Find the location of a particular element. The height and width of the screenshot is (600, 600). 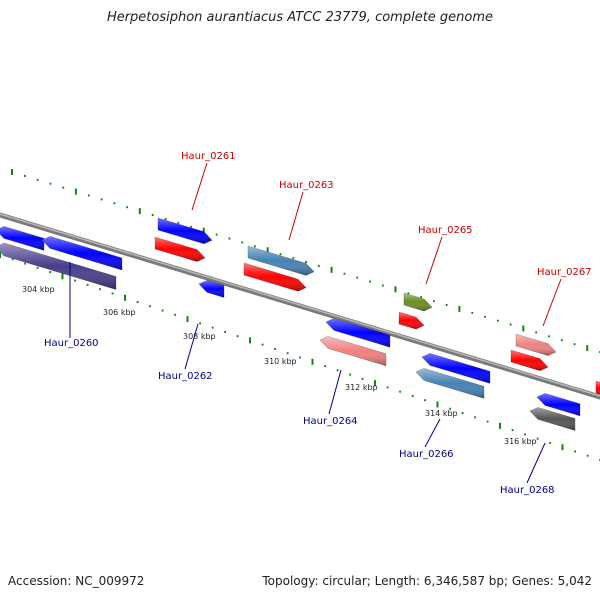

gene-label-text: Haur_0263 is located at coordinates (306, 185).